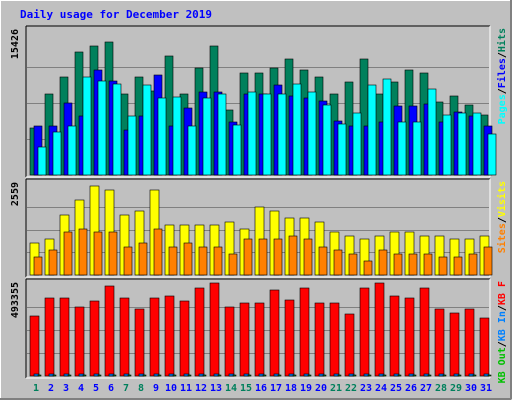 This screenshot has width=512, height=400. Describe the element at coordinates (456, 388) in the screenshot. I see `day-label-29: 29` at that location.